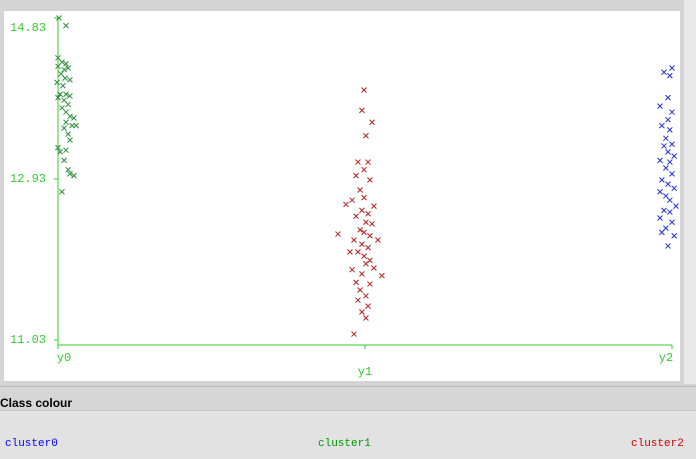 The height and width of the screenshot is (459, 696). I want to click on y-tick-label: 12.93, so click(28, 179).